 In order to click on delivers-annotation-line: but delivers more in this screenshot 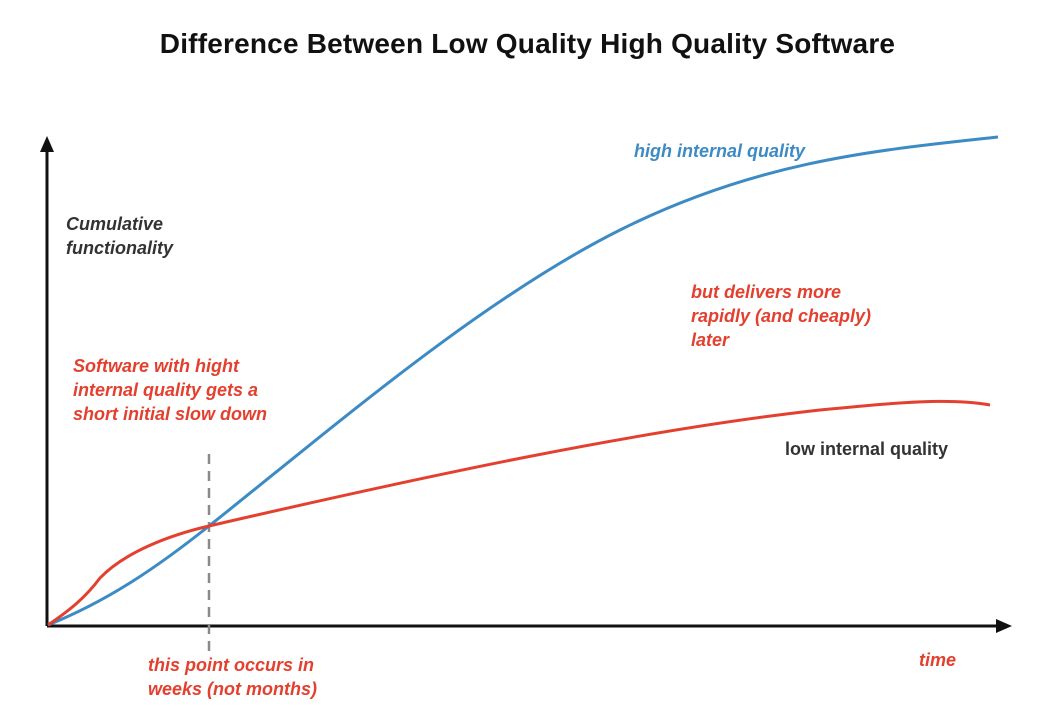, I will do `click(766, 292)`.